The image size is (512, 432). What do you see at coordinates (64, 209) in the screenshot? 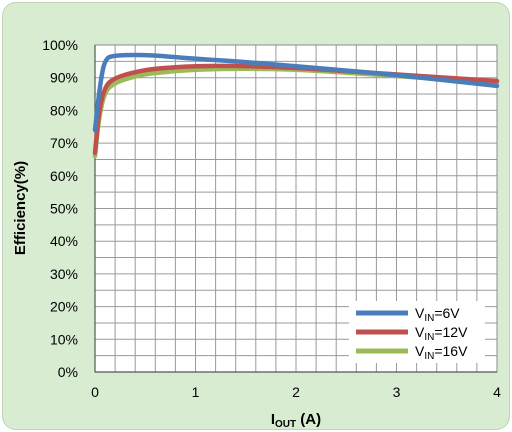
I see `y-tick-label: 50%` at bounding box center [64, 209].